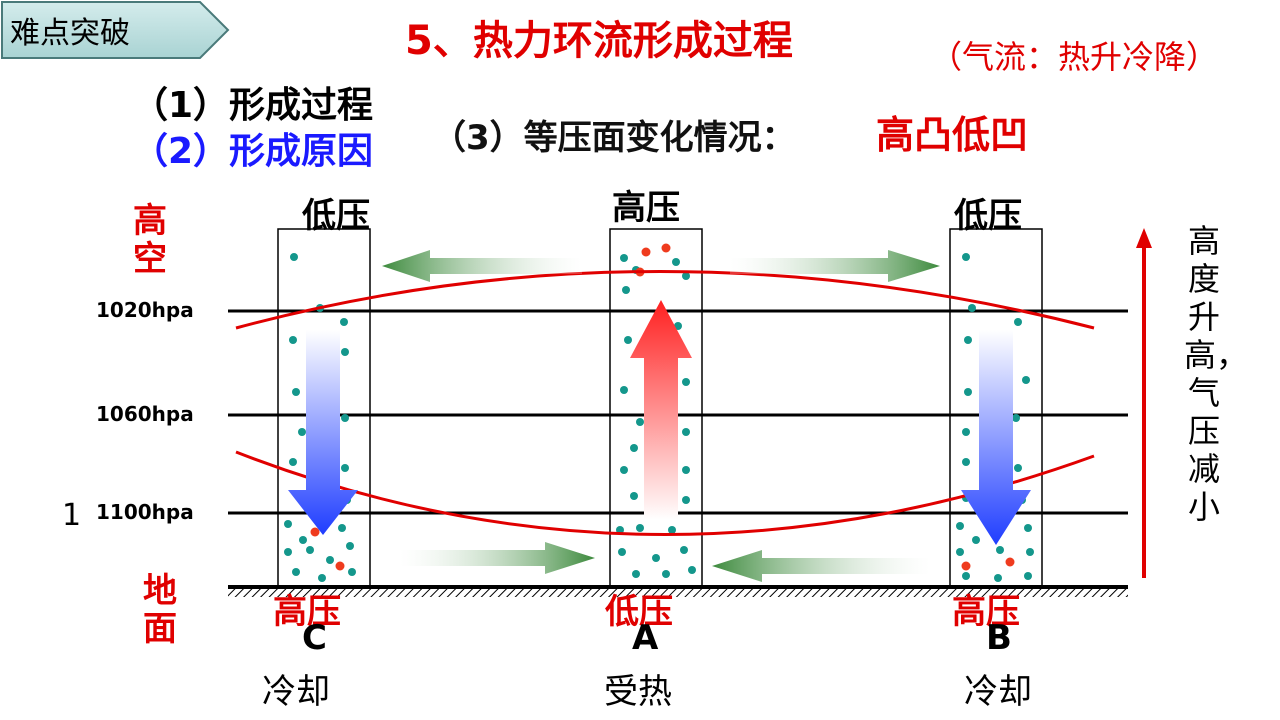 The height and width of the screenshot is (720, 1280). What do you see at coordinates (482, 266) in the screenshot?
I see `upper-flow-arrow-left` at bounding box center [482, 266].